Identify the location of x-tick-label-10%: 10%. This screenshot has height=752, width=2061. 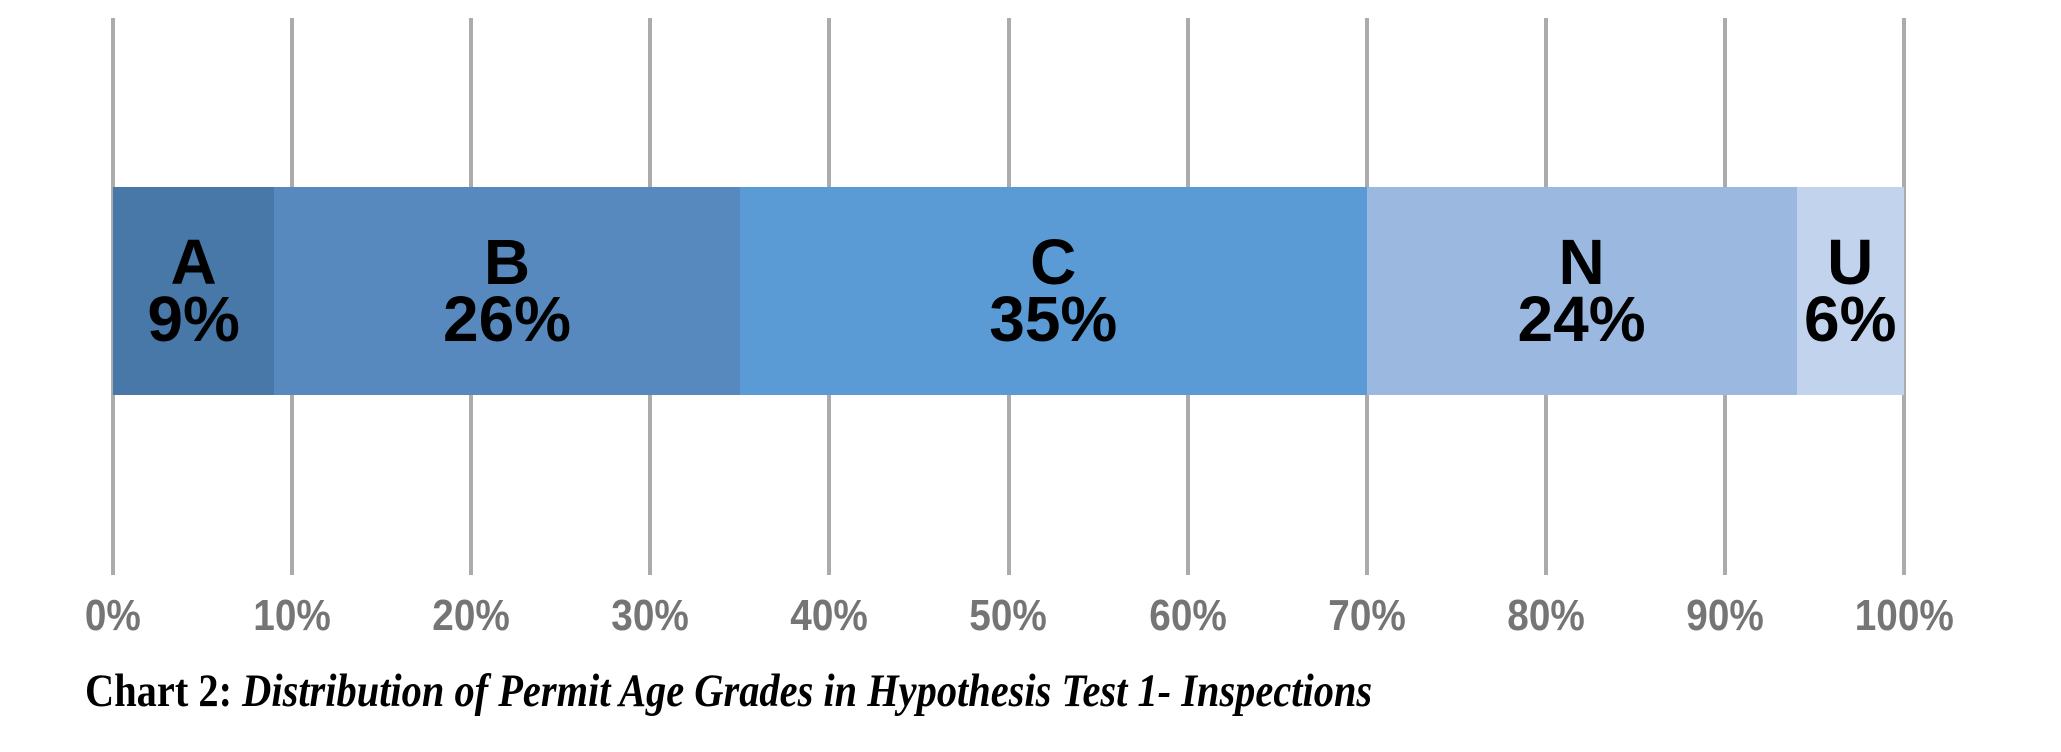
(292, 616).